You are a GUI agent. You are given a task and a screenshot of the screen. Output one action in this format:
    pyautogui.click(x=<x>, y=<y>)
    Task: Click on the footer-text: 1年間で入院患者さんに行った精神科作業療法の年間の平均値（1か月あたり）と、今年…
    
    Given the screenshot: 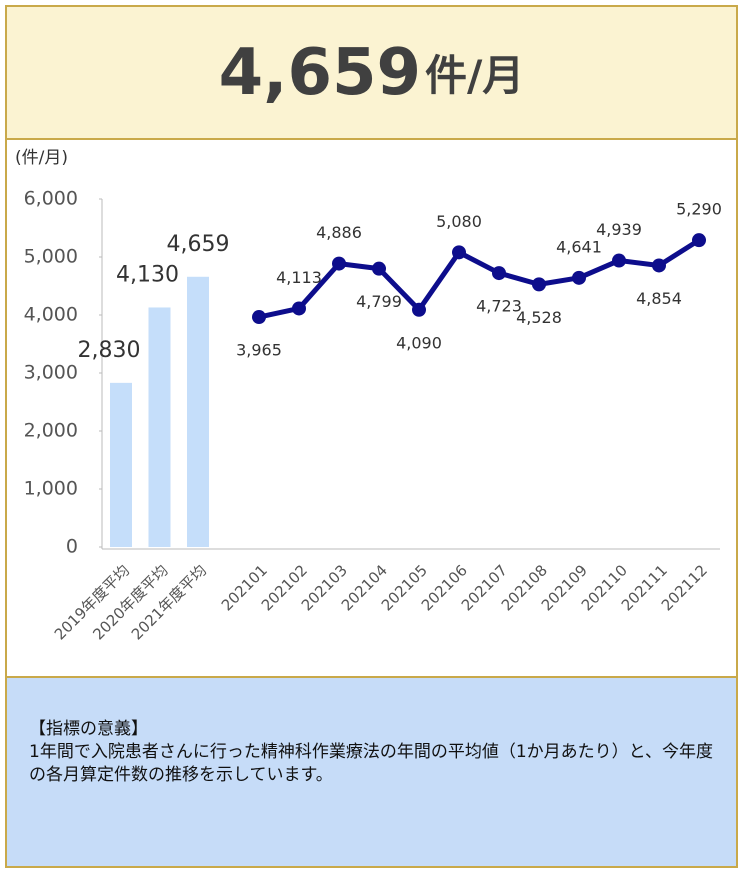 What is the action you would take?
    pyautogui.click(x=371, y=763)
    